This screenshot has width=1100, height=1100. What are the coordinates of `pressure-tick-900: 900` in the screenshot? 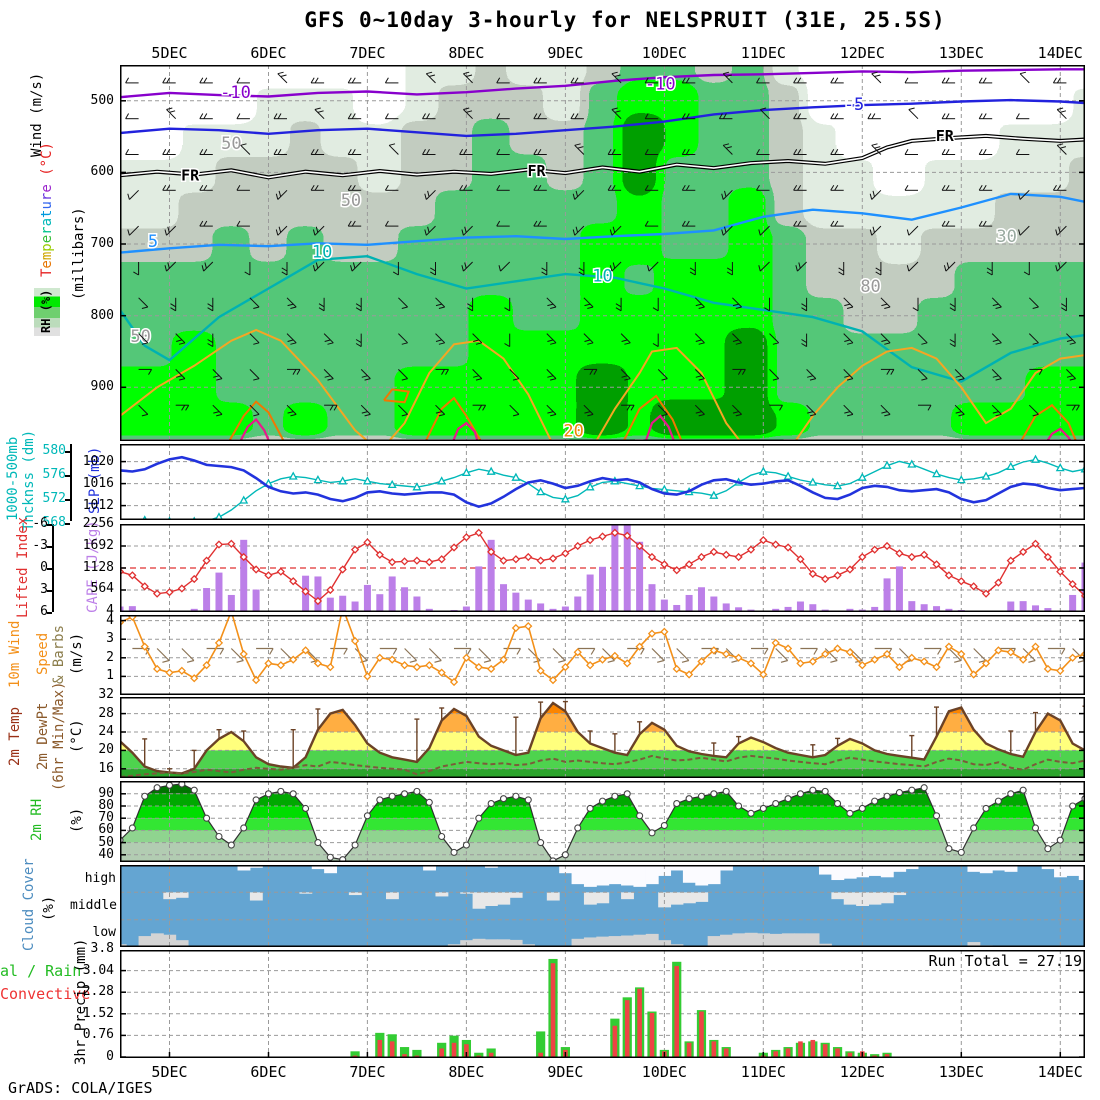 It's located at (102, 387).